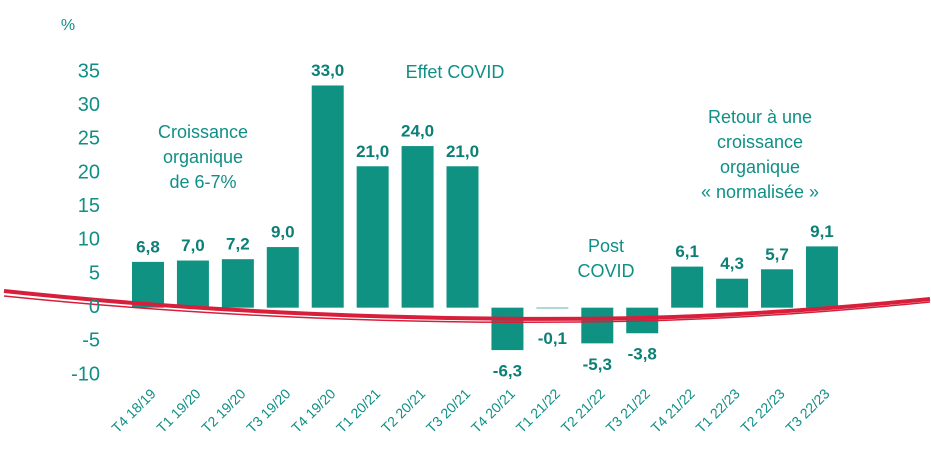 The image size is (931, 454). Describe the element at coordinates (455, 72) in the screenshot. I see `annotation: Effet COVID` at that location.